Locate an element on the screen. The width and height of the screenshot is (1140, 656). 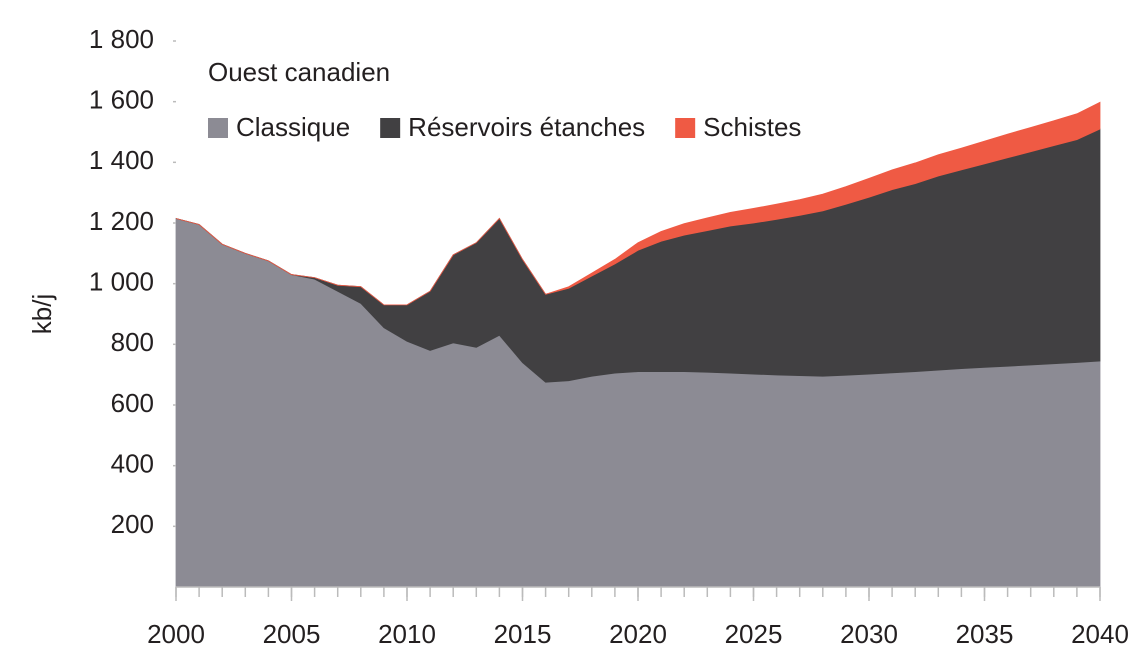
legend-label: Réservoirs étanches is located at coordinates (526, 127).